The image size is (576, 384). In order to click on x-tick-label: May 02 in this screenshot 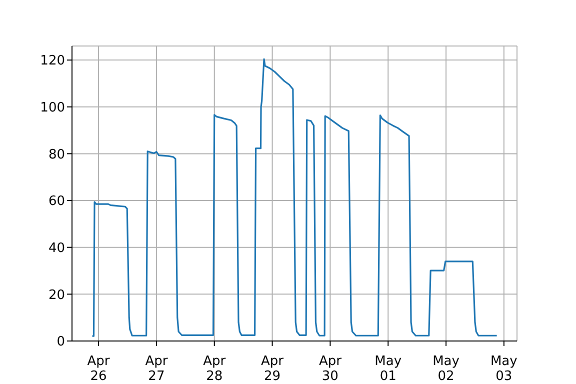, I will do `click(446, 369)`.